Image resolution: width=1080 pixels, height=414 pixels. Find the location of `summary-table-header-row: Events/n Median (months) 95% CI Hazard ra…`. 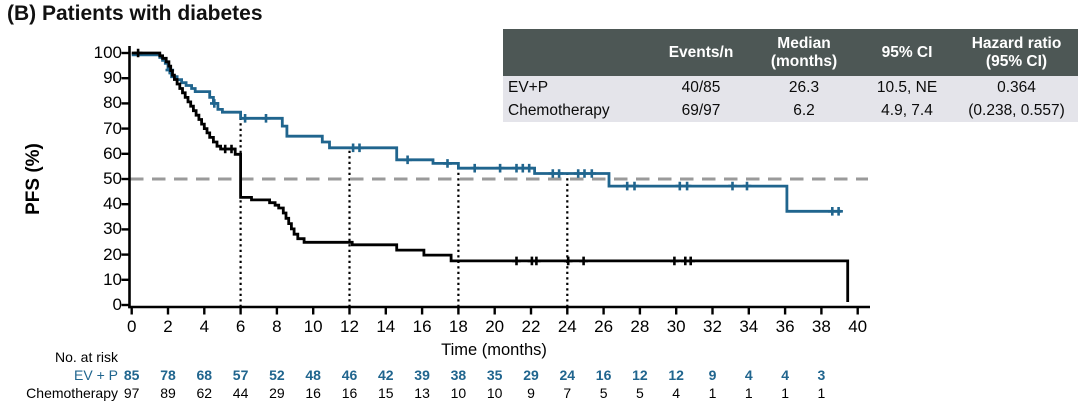

summary-table-header-row: Events/n Median (months) 95% CI Hazard ra… is located at coordinates (790, 52).